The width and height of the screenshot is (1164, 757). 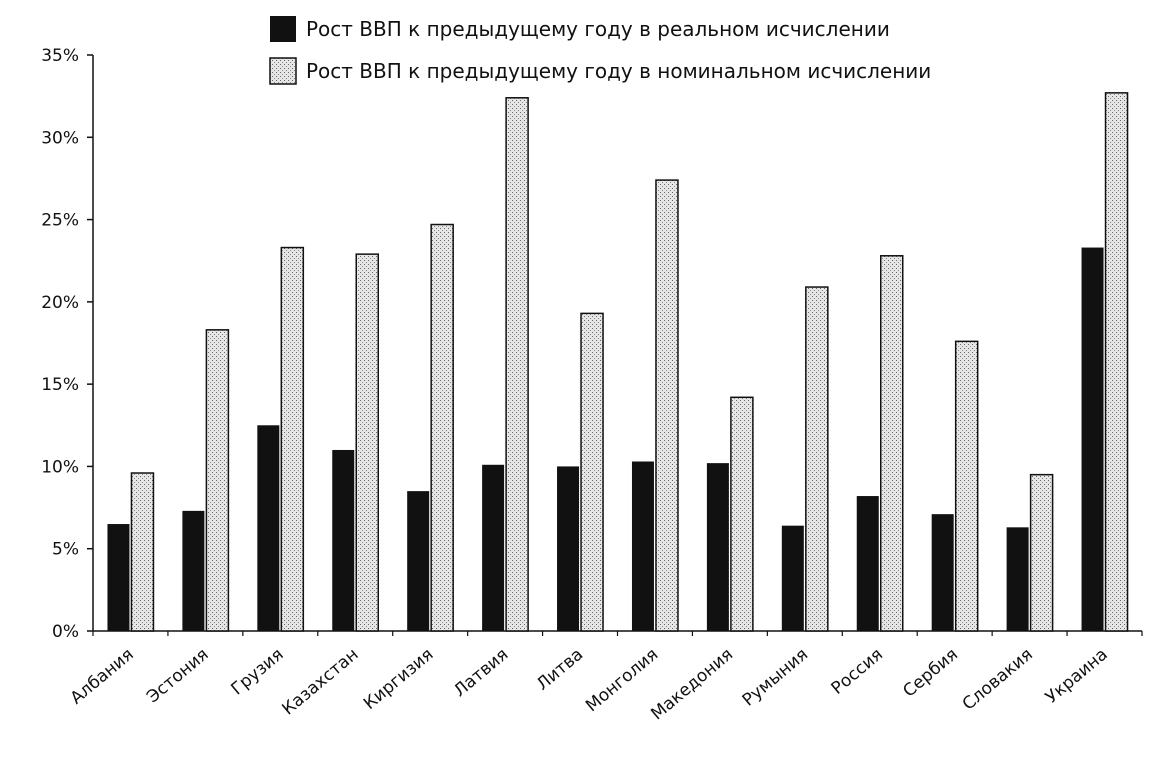 What do you see at coordinates (60, 467) in the screenshot?
I see `y-tick-label: 10%` at bounding box center [60, 467].